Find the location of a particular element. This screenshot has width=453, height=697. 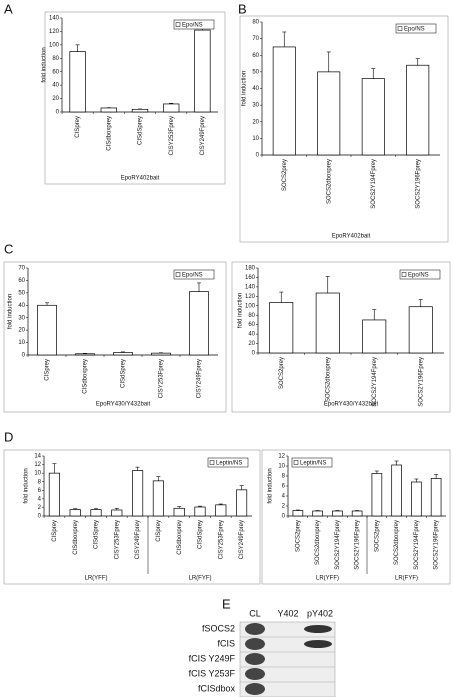

y-tick-label: 8 is located at coordinates (40, 482).